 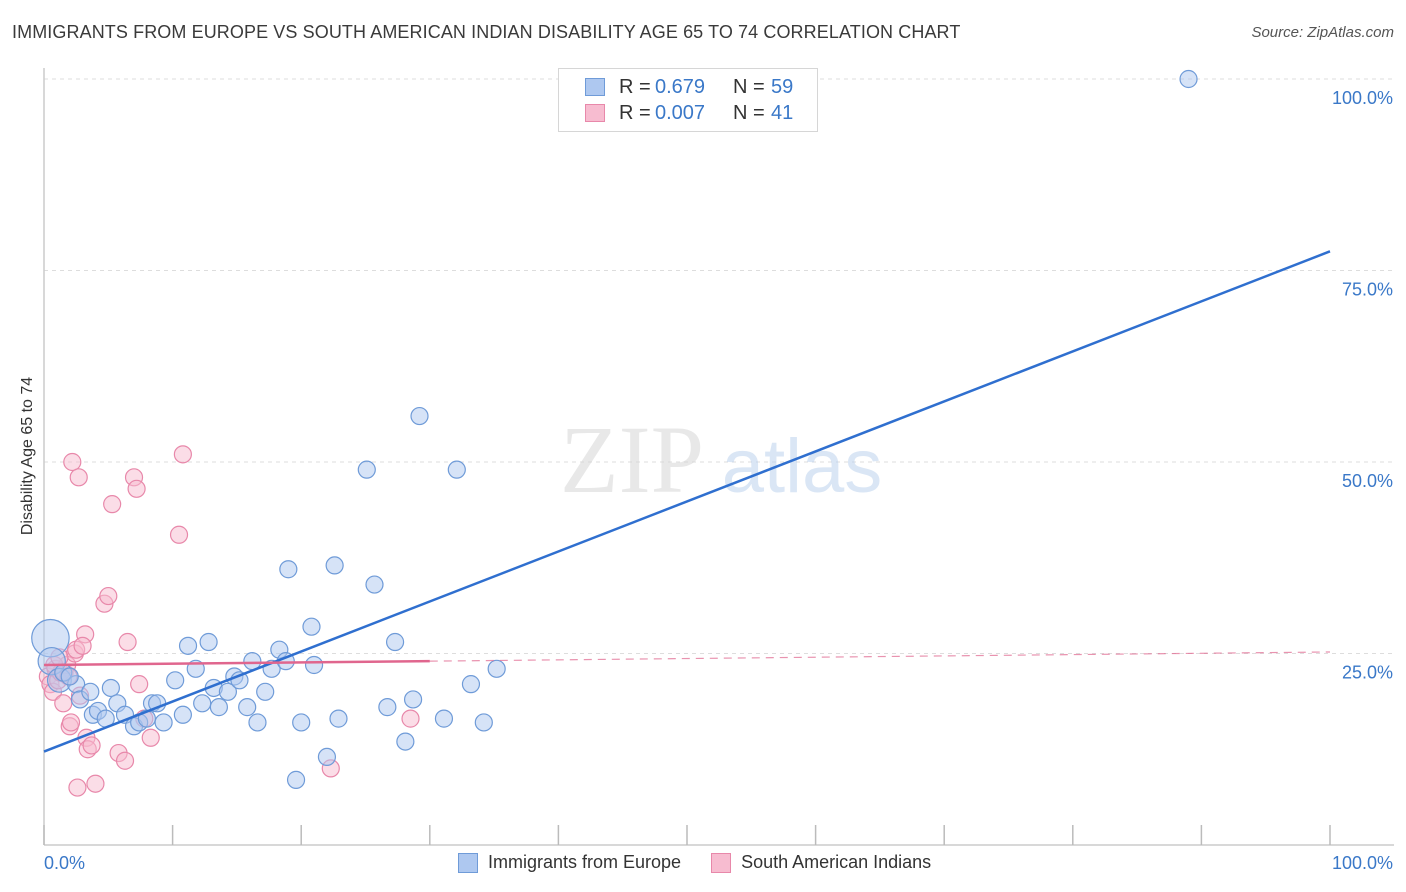 I want to click on legend-n-value-indians: 41, so click(x=782, y=112).